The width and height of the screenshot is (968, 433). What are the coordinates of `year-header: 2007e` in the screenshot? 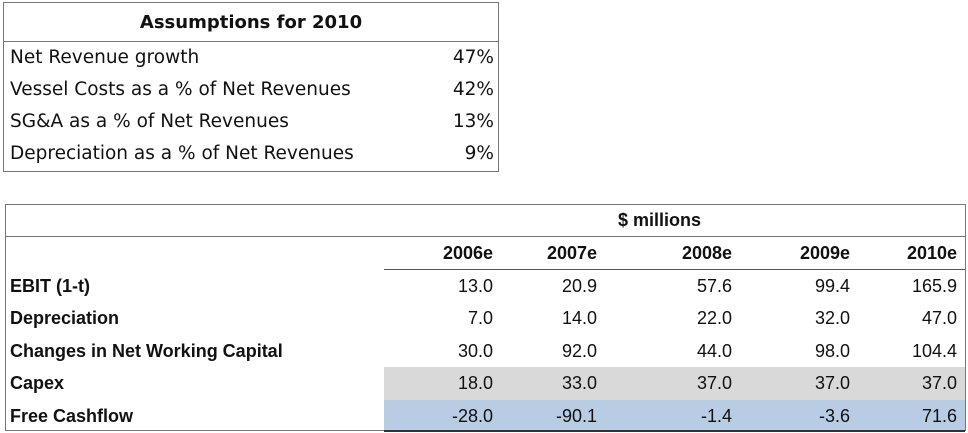 It's located at (571, 253).